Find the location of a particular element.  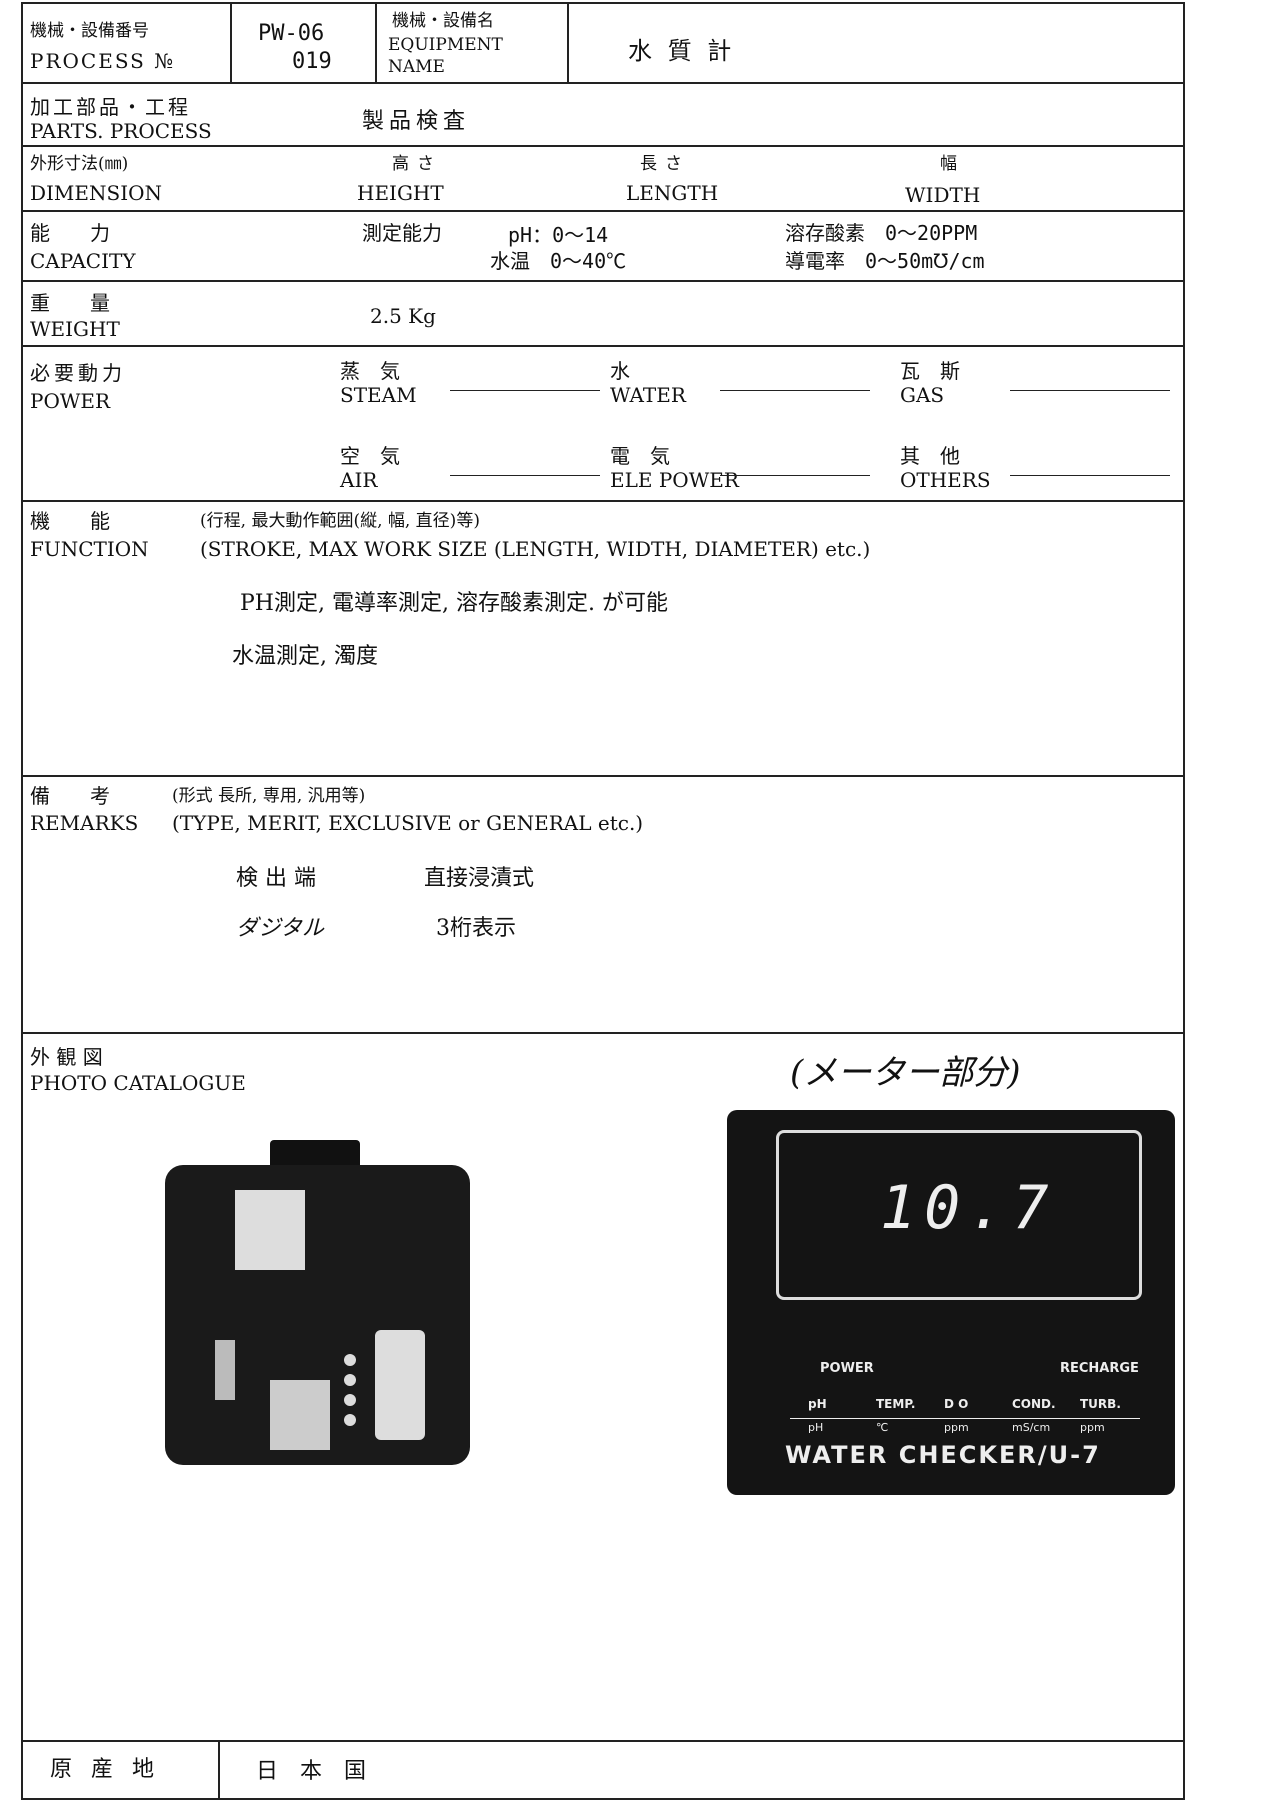

meter-column-label: pH is located at coordinates (817, 1404).